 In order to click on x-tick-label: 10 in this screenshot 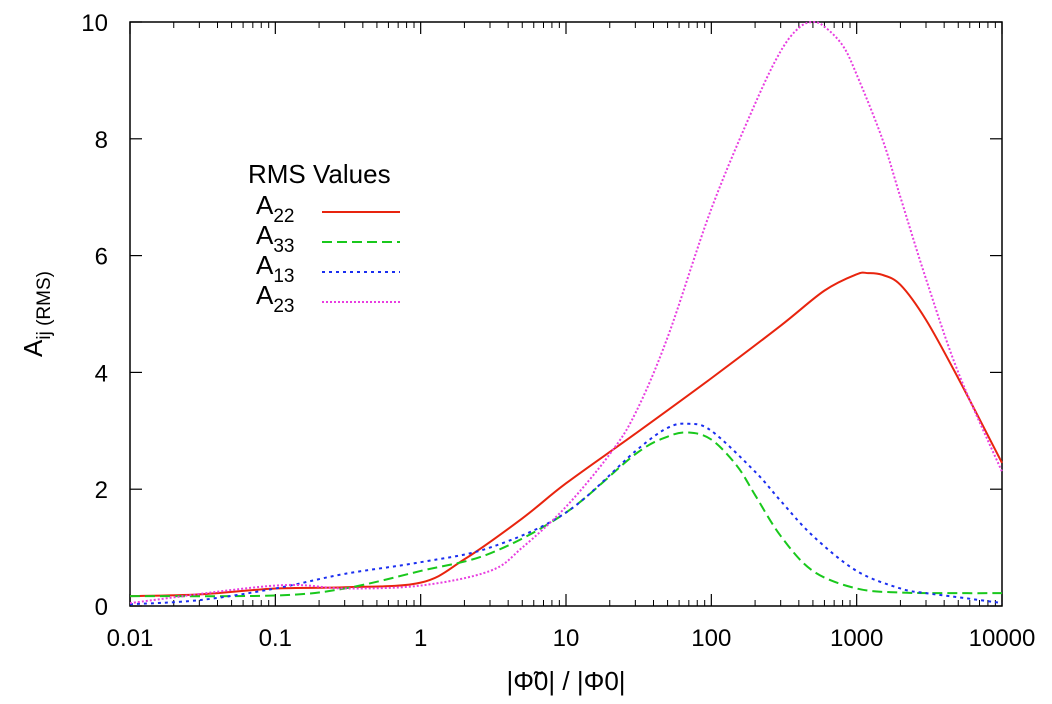, I will do `click(566, 638)`.